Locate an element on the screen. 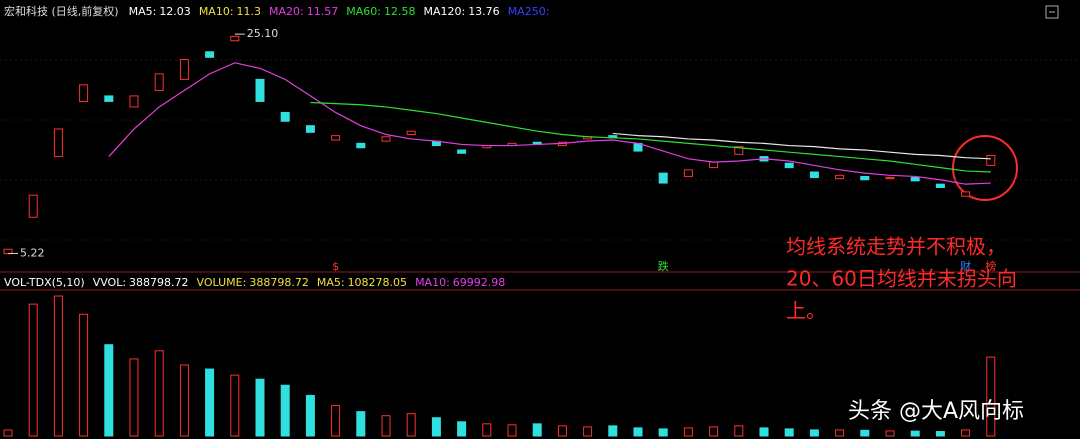 This screenshot has height=439, width=1080. legend-value: 69992.98 is located at coordinates (479, 282).